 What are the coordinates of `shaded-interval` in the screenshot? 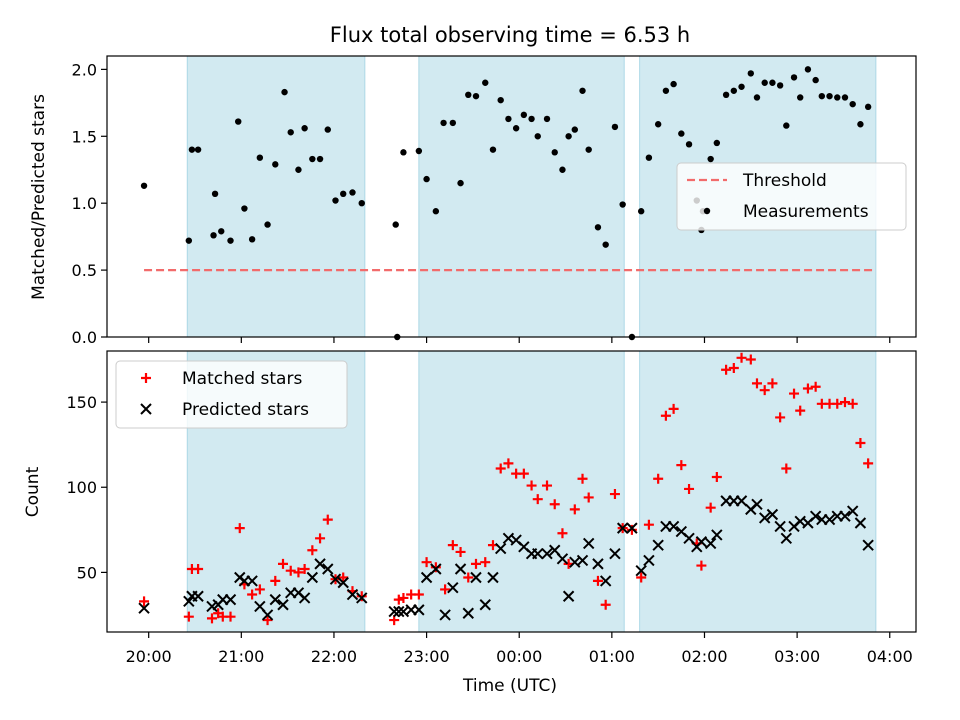 It's located at (758, 491).